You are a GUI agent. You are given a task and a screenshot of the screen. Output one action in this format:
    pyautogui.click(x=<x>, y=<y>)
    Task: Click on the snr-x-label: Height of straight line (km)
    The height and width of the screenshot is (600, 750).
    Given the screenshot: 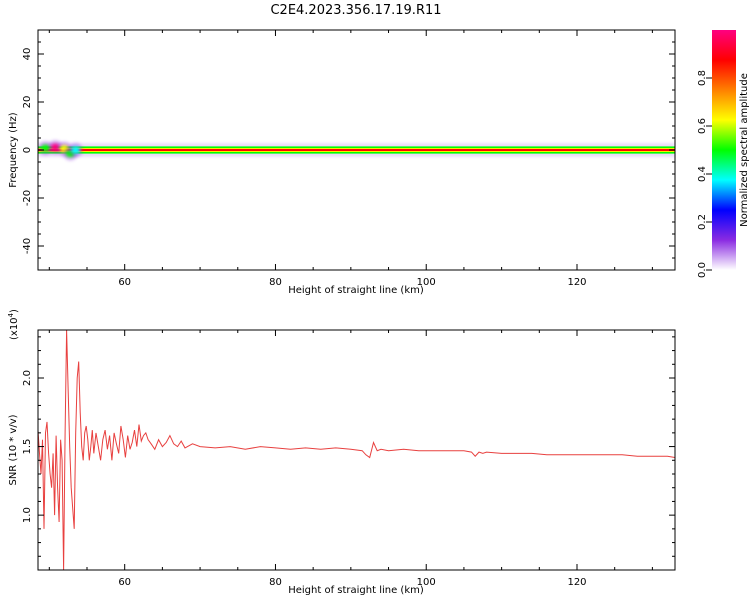 What is the action you would take?
    pyautogui.click(x=356, y=590)
    